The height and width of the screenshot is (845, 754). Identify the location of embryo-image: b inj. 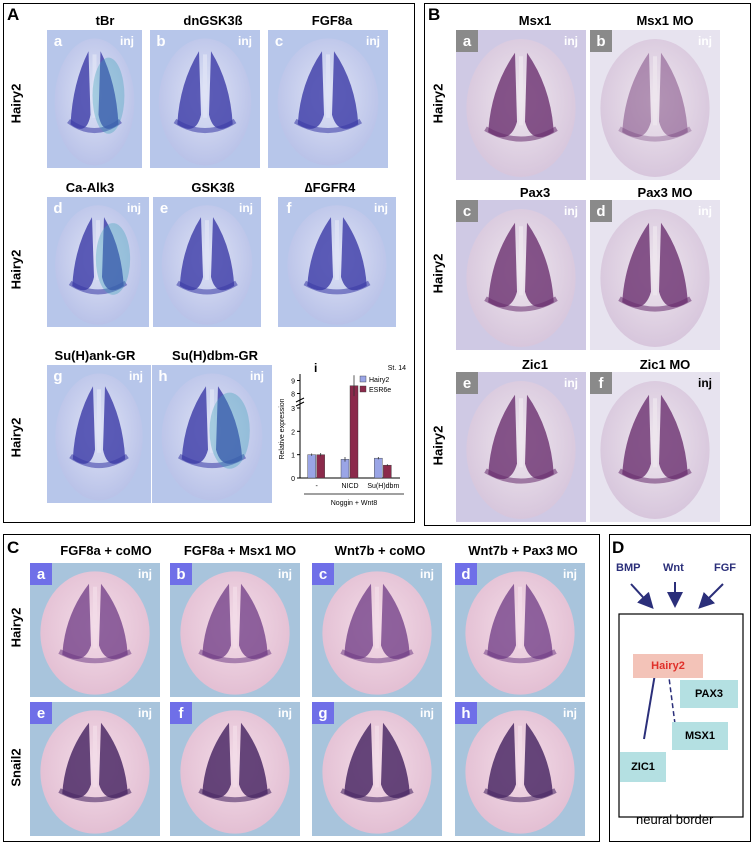
(235, 630).